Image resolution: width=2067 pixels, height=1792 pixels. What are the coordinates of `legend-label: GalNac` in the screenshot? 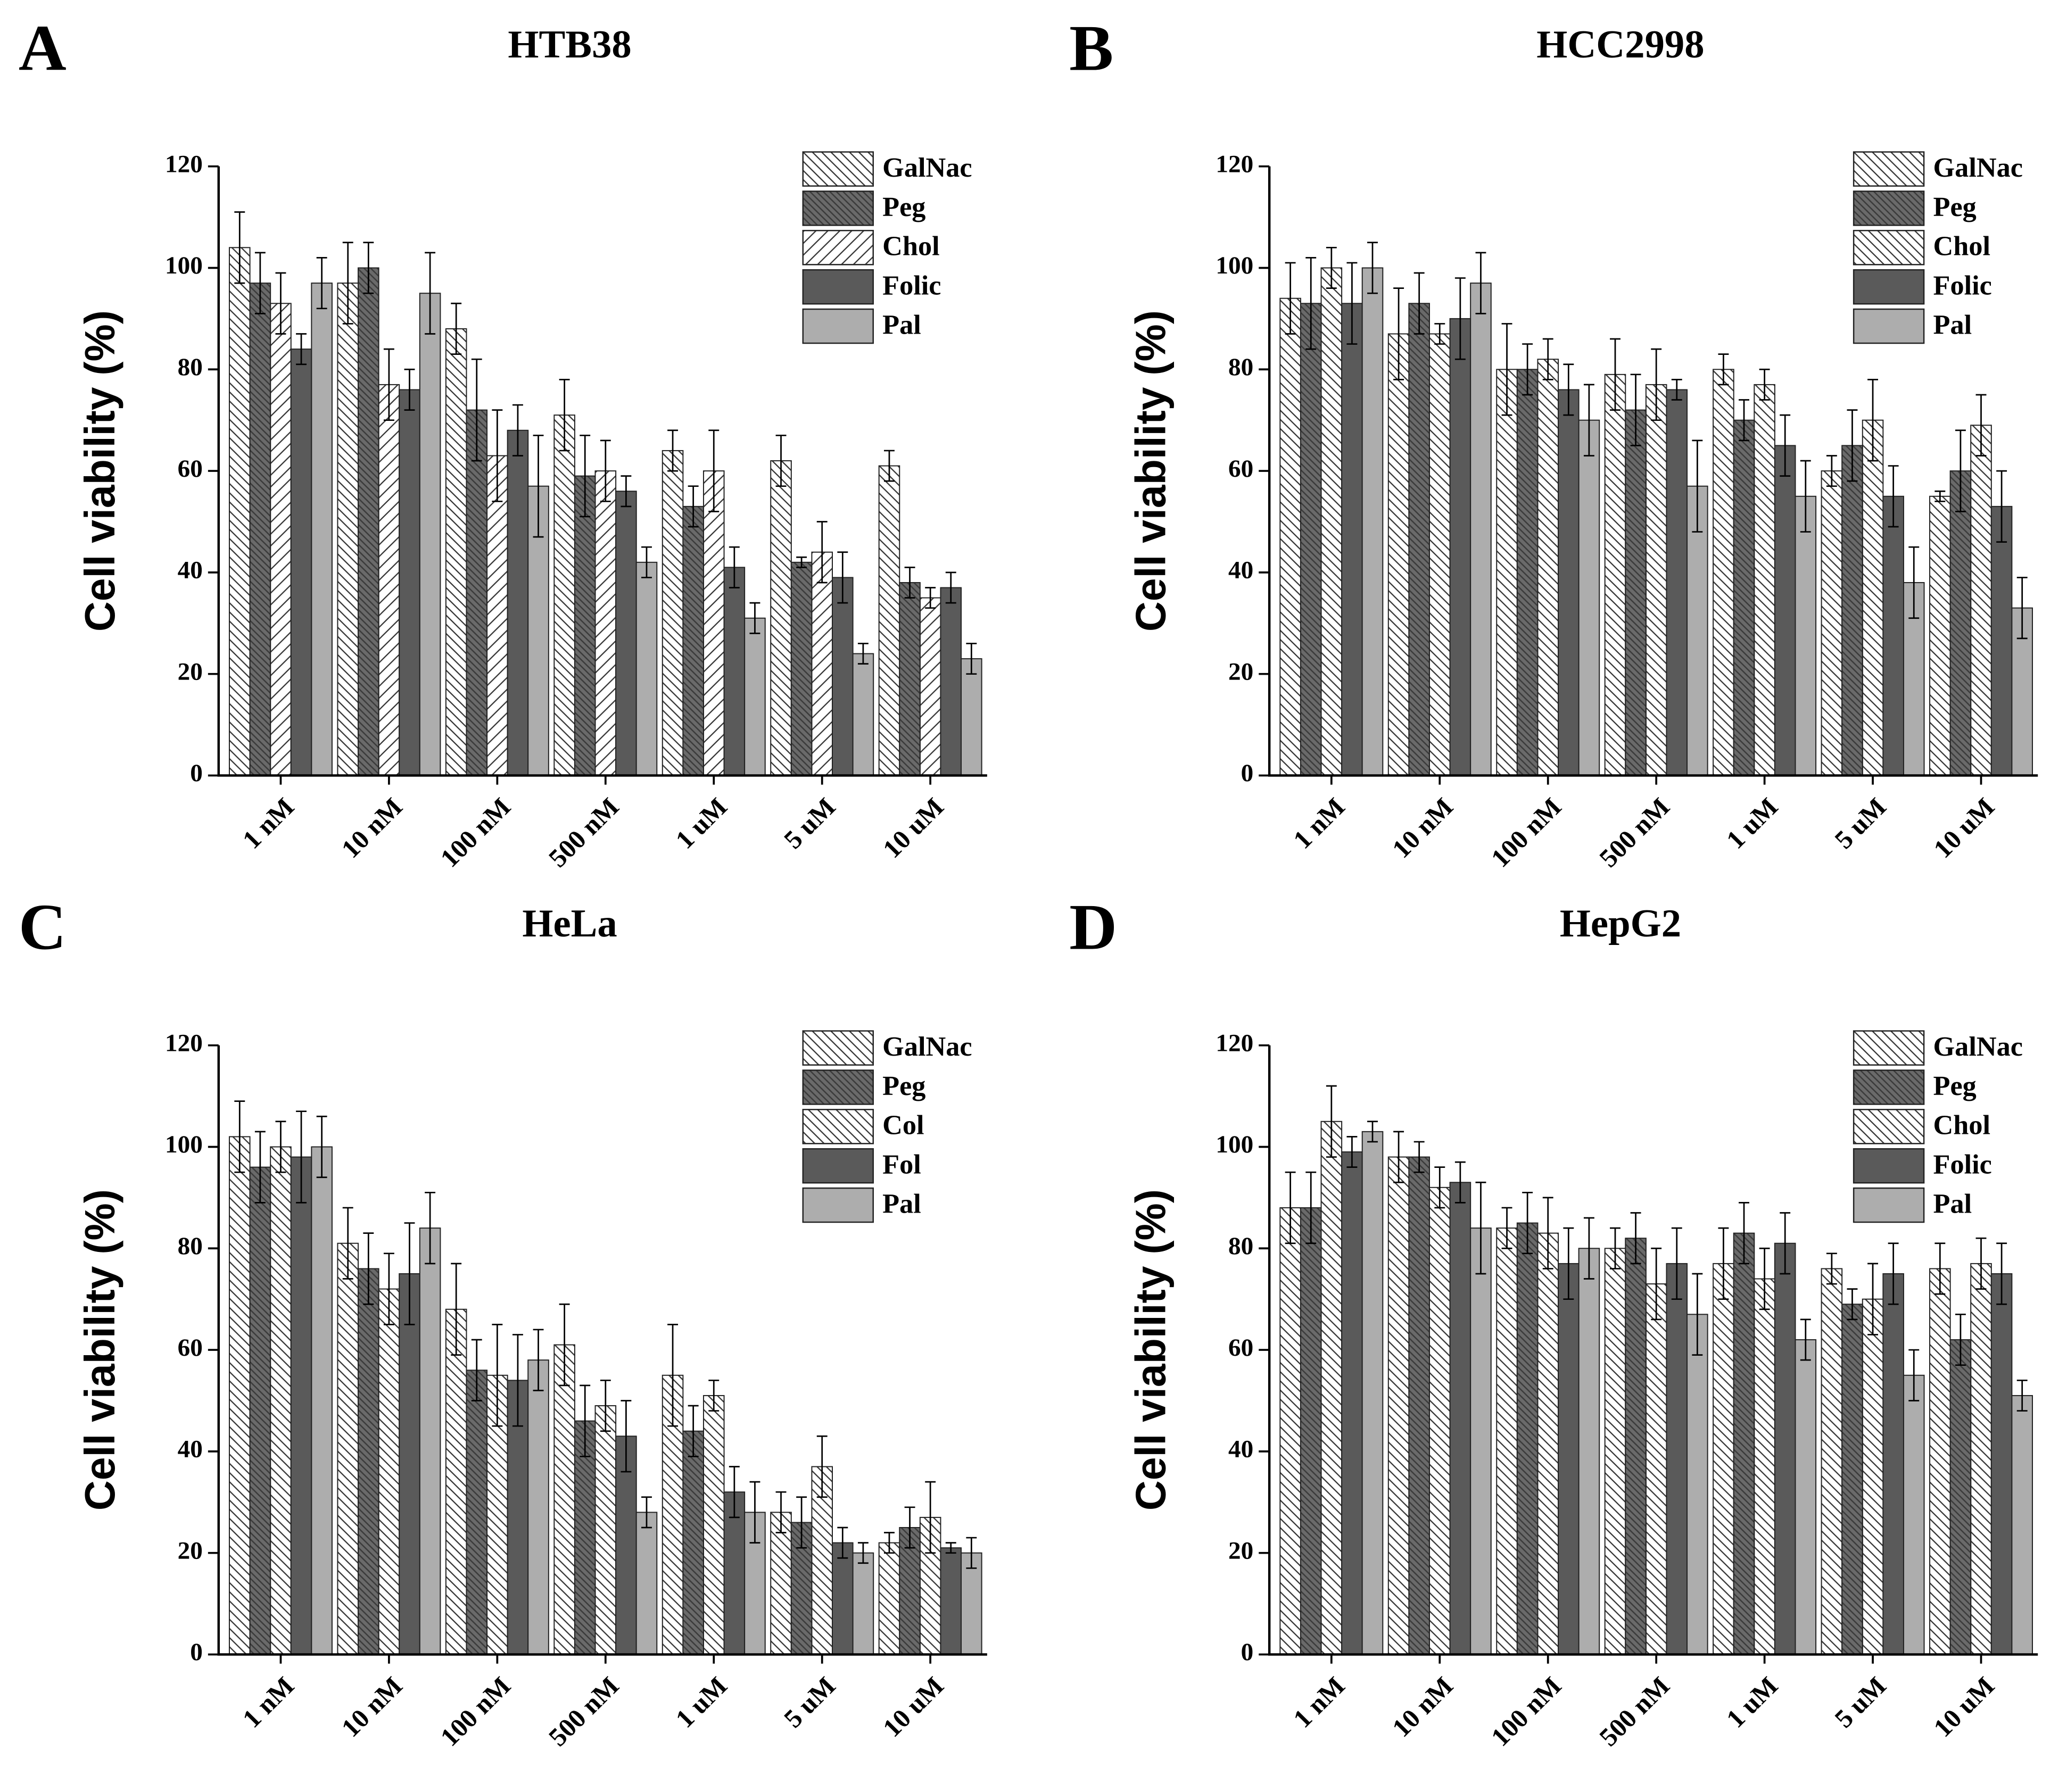 It's located at (927, 1047).